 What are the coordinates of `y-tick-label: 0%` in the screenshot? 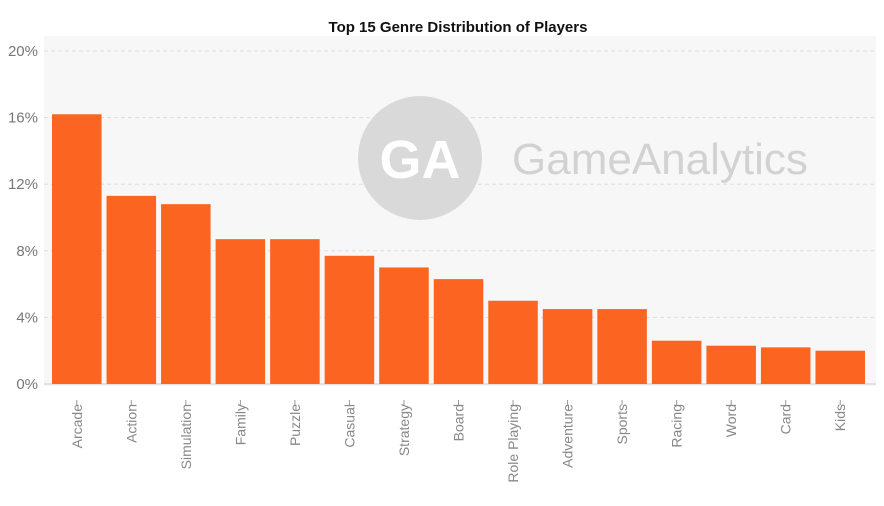 It's located at (27, 384).